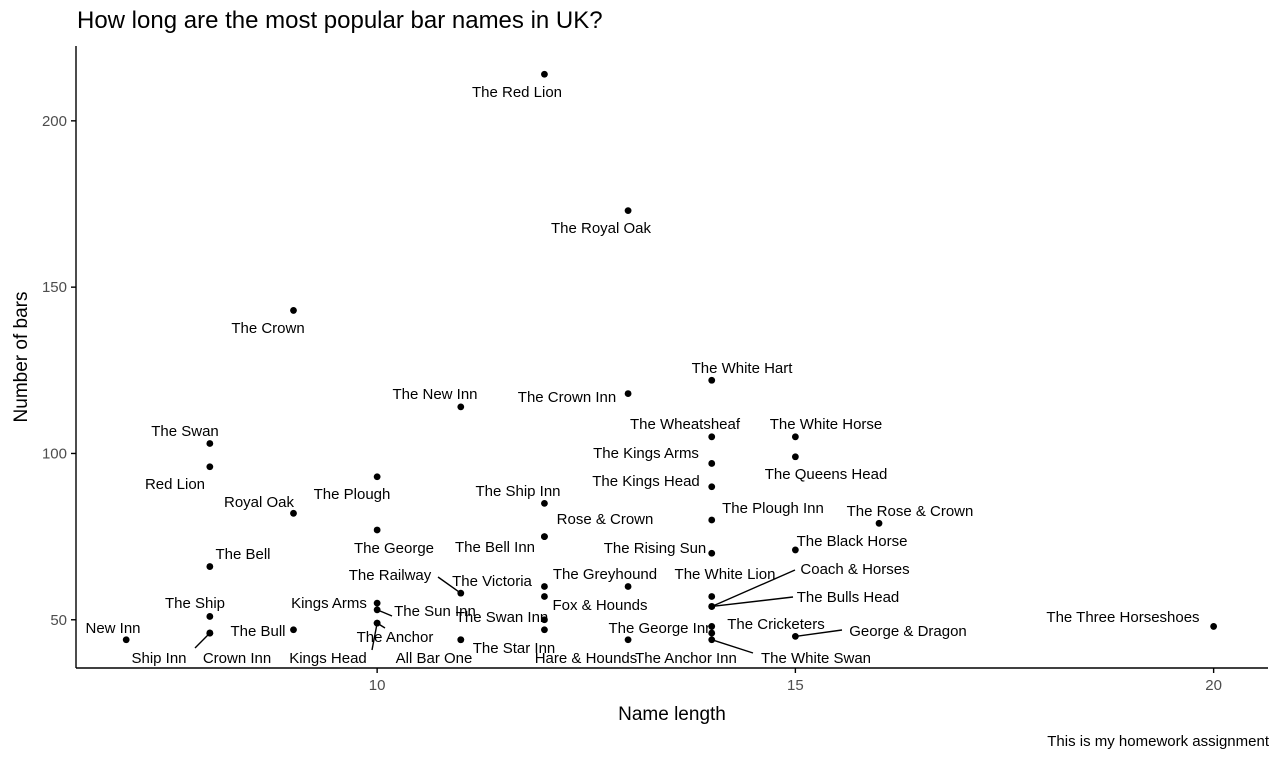 This screenshot has height=763, width=1280. Describe the element at coordinates (601, 228) in the screenshot. I see `point-label: The Royal Oak` at that location.